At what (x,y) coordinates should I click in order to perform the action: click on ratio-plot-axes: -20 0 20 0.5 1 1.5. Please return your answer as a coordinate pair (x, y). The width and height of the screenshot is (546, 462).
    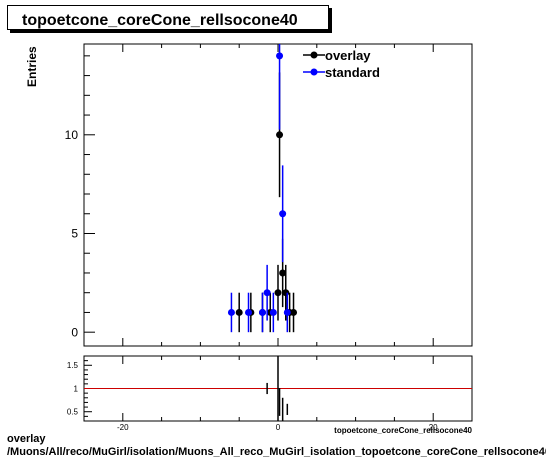
    Looking at the image, I should click on (270, 393).